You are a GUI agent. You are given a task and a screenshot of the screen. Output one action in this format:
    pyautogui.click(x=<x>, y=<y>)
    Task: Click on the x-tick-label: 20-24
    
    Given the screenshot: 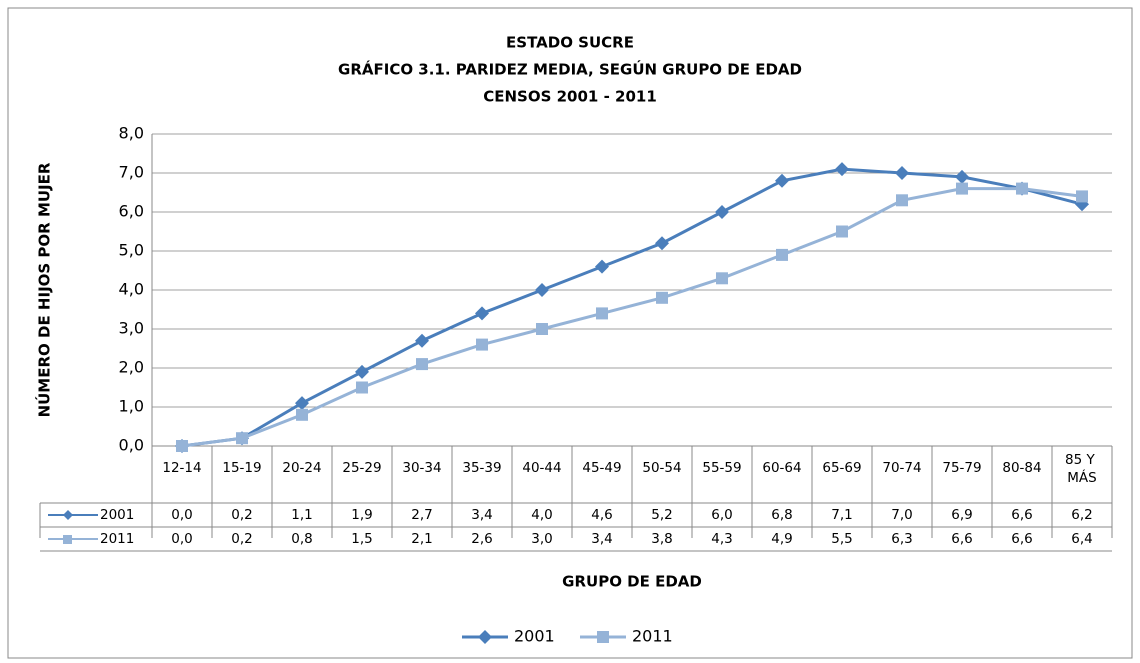 What is the action you would take?
    pyautogui.click(x=301, y=468)
    